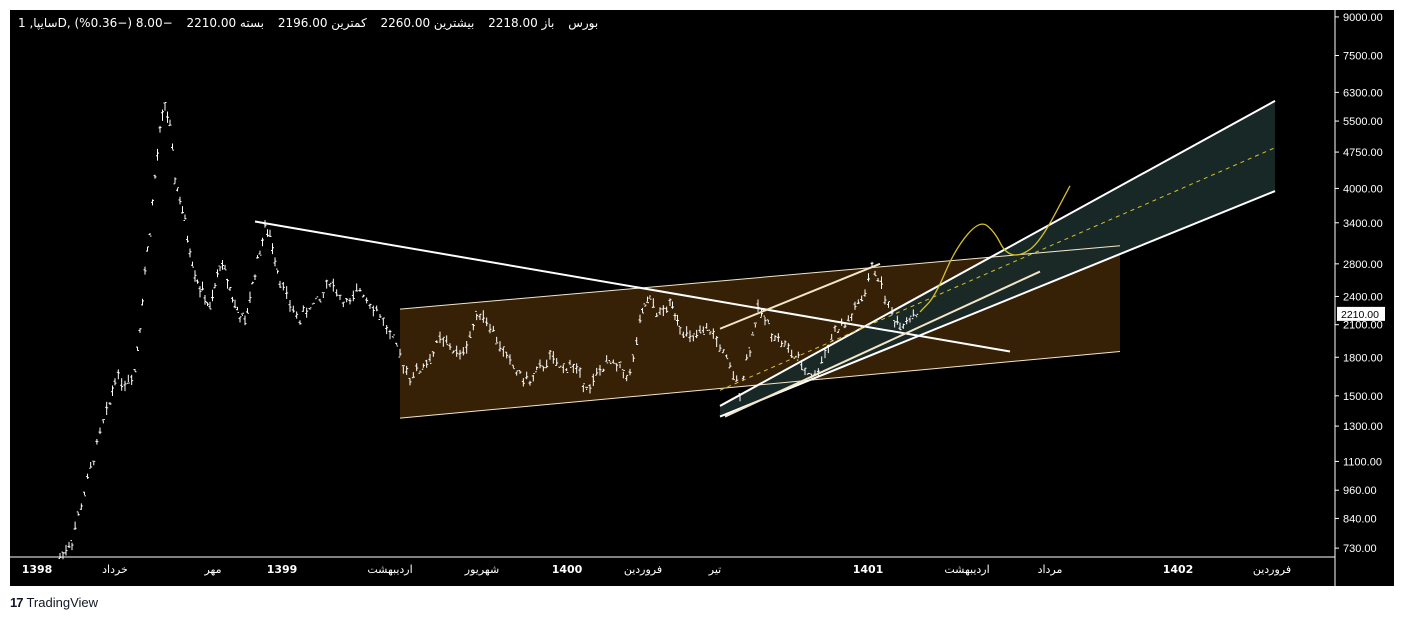 This screenshot has height=620, width=1404. What do you see at coordinates (1363, 427) in the screenshot?
I see `price-tick-label: 1300.00` at bounding box center [1363, 427].